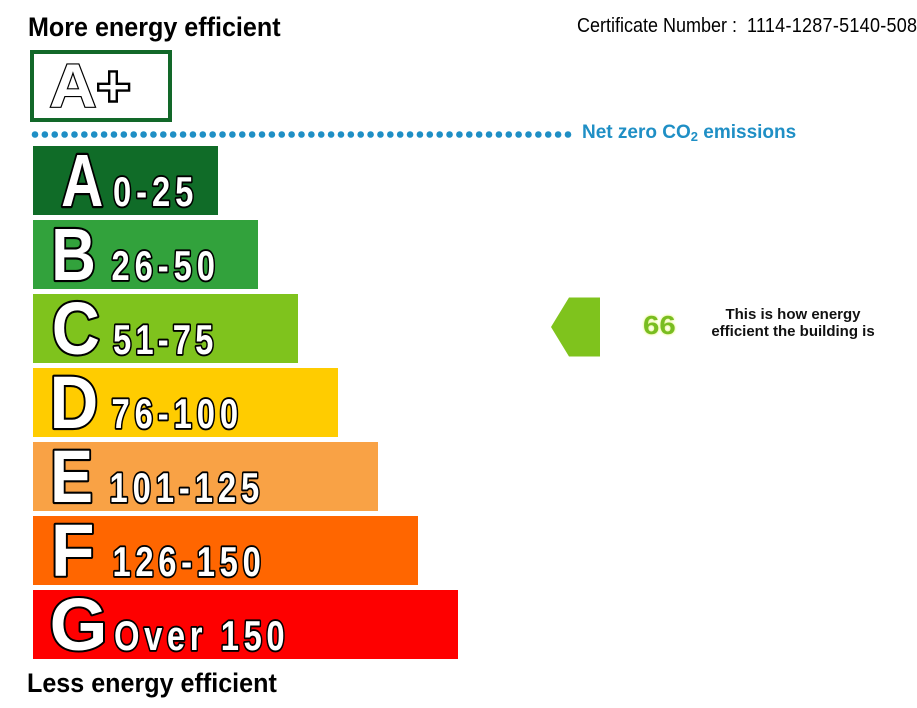  I want to click on svg-text: E, so click(71, 476).